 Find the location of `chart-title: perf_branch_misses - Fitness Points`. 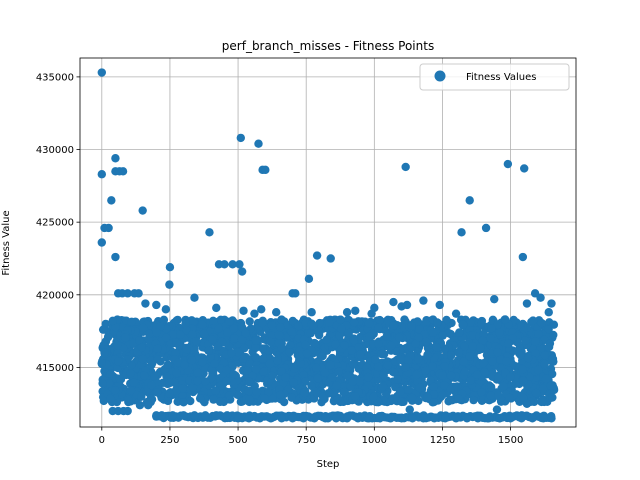

chart-title: perf_branch_misses - Fitness Points is located at coordinates (328, 46).